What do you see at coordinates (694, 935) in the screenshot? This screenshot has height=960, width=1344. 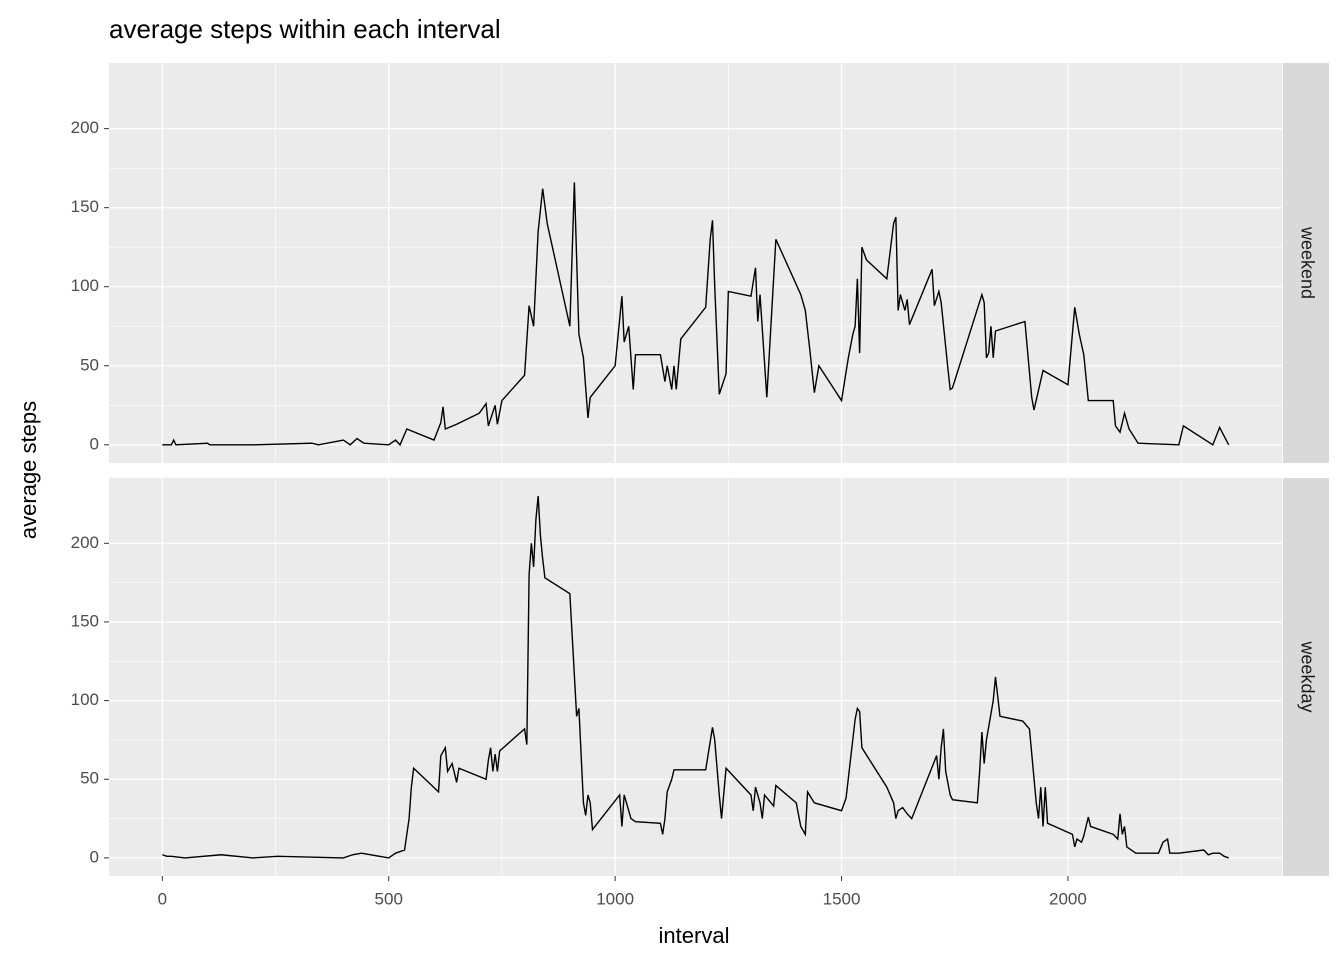 I see `x-axis-label: interval` at bounding box center [694, 935].